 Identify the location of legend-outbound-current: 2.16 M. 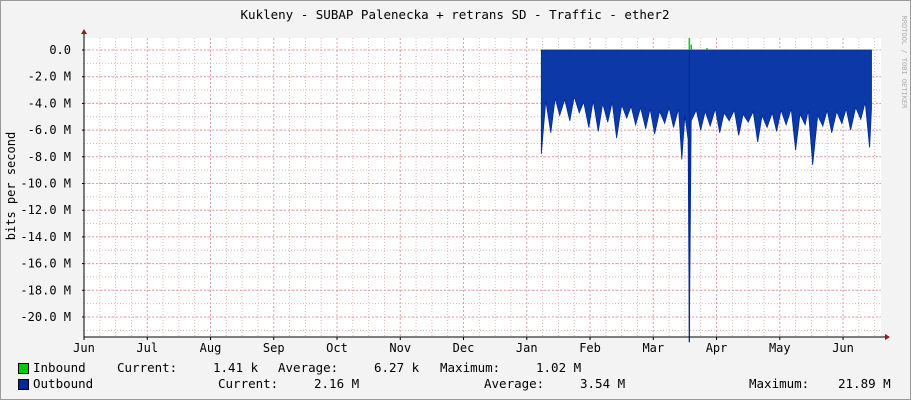
(337, 383).